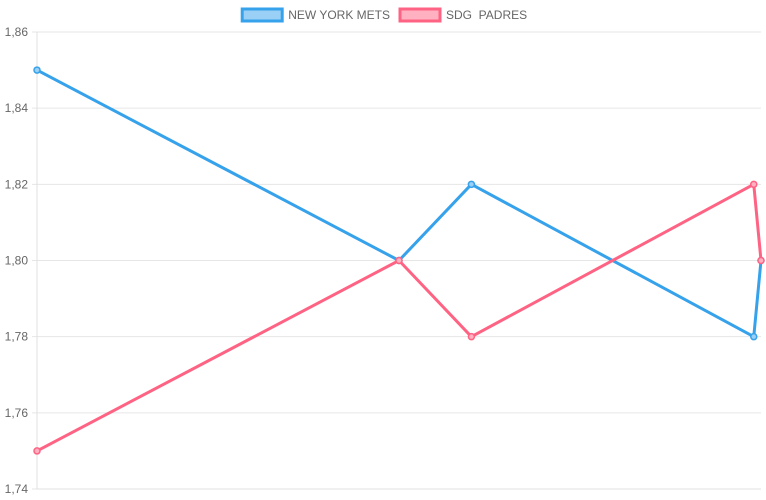 The width and height of the screenshot is (766, 500). Describe the element at coordinates (17, 261) in the screenshot. I see `y-tick-label: 1,80` at that location.